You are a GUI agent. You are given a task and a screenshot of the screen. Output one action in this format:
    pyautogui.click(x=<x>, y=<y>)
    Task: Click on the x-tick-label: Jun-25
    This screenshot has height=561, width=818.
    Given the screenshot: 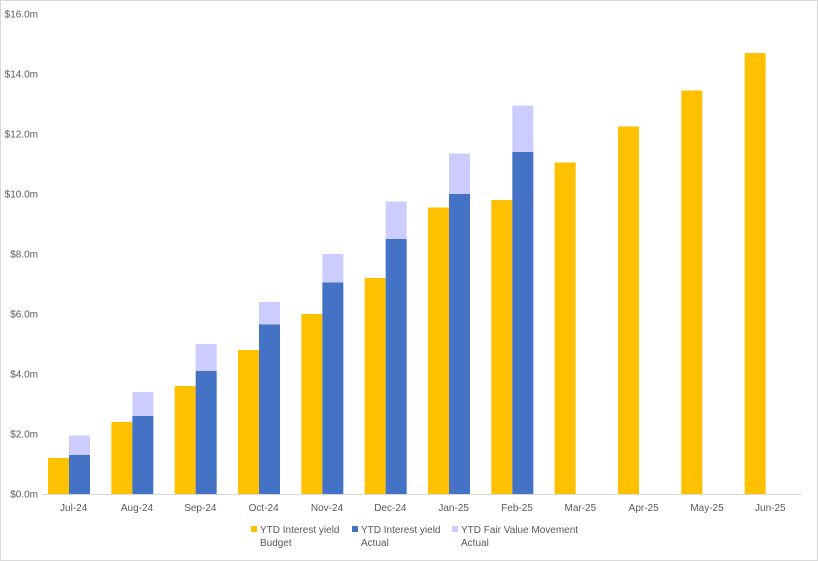 What is the action you would take?
    pyautogui.click(x=770, y=508)
    